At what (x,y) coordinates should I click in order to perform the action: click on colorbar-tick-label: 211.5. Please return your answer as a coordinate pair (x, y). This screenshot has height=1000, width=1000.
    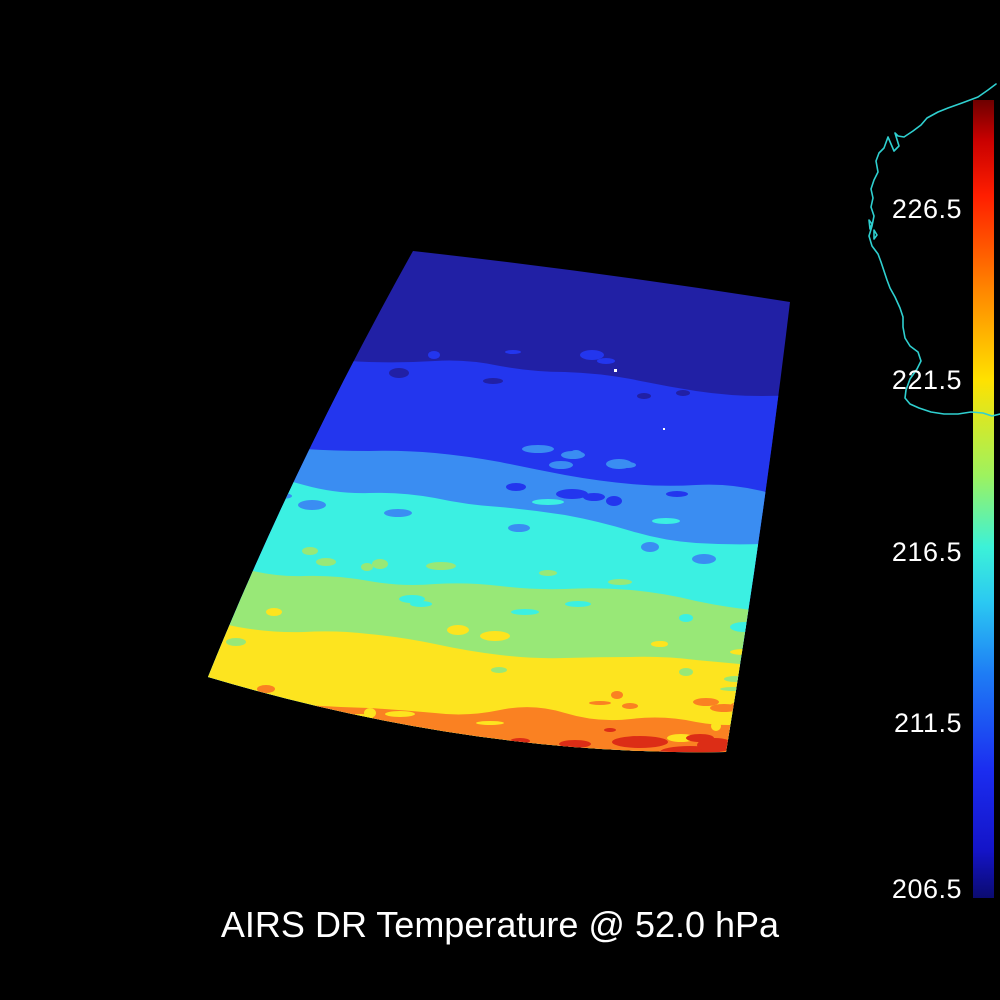
    Looking at the image, I should click on (927, 723).